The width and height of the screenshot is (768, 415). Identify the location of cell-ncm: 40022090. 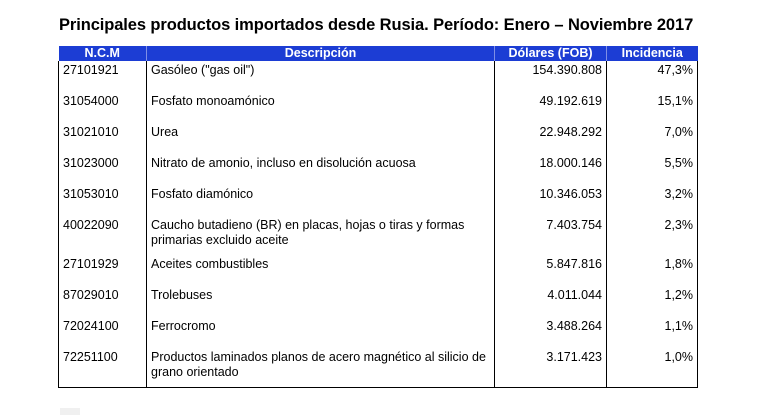
(102, 235).